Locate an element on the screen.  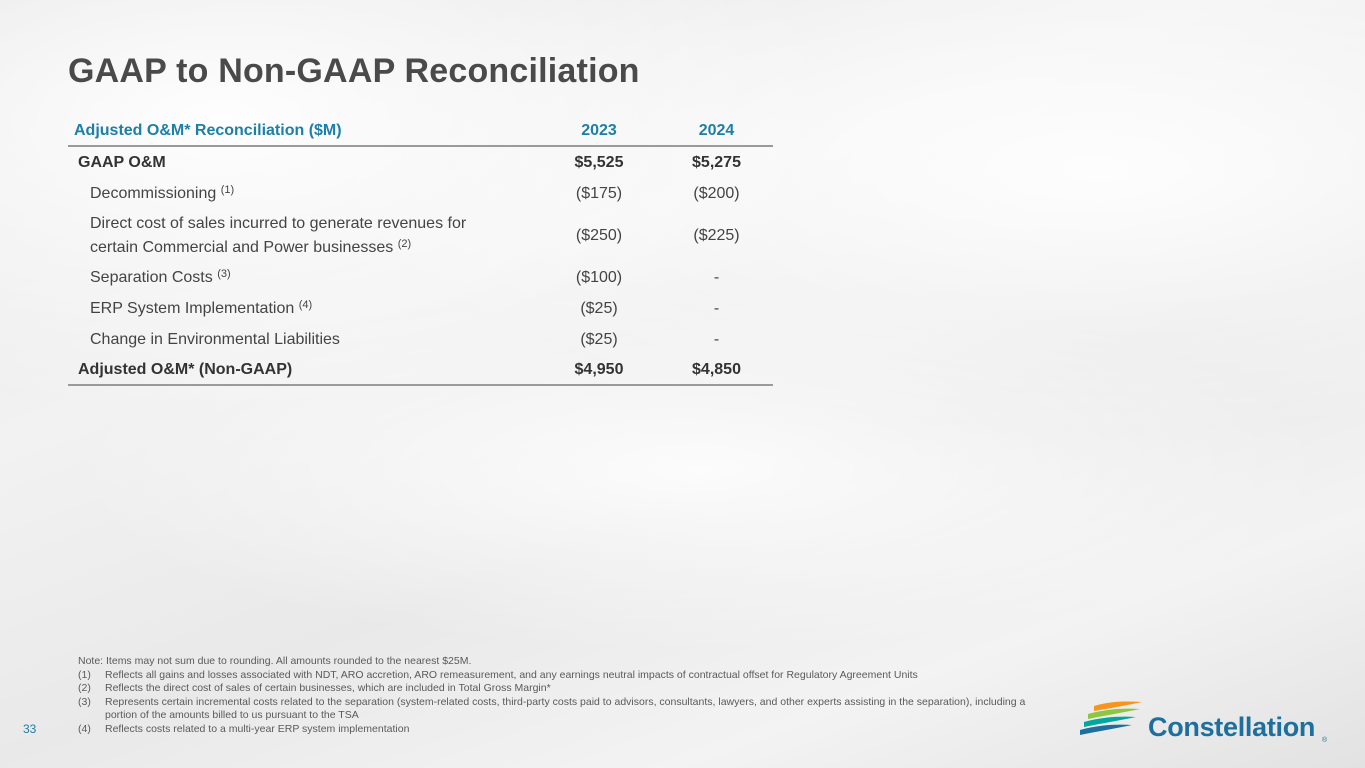
row-value-2024: $5,275 is located at coordinates (716, 162).